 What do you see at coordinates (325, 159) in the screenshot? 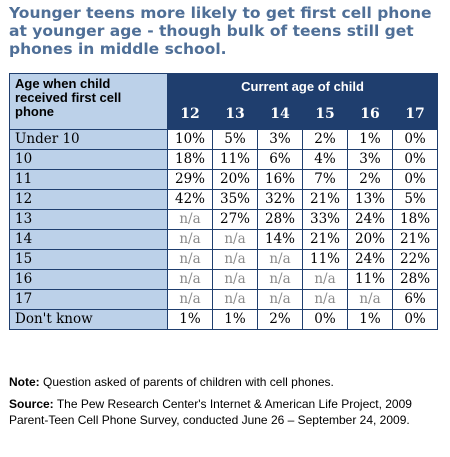
I see `table-cell: 4%` at bounding box center [325, 159].